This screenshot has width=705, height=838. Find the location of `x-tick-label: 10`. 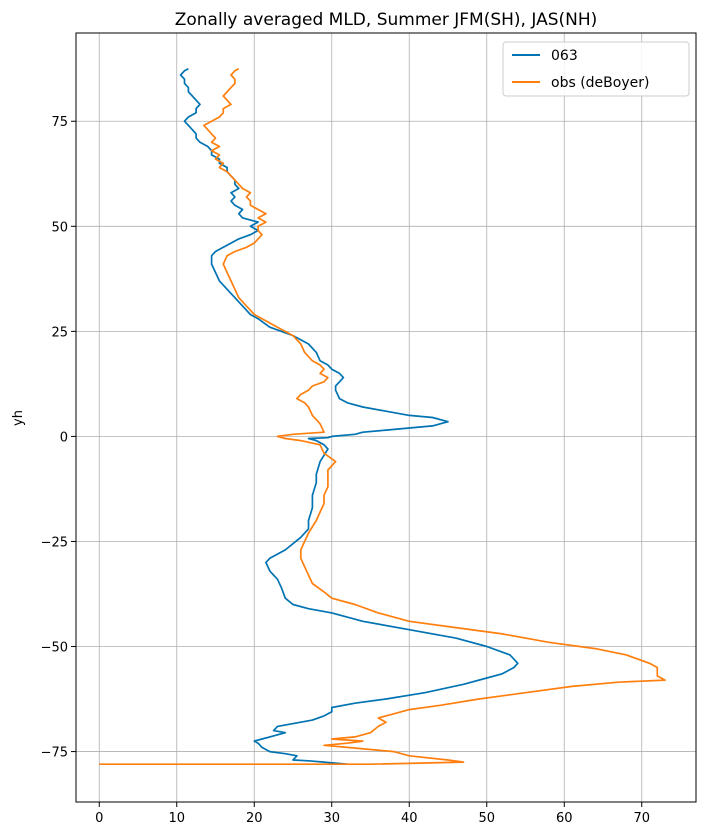

x-tick-label: 10 is located at coordinates (176, 818).